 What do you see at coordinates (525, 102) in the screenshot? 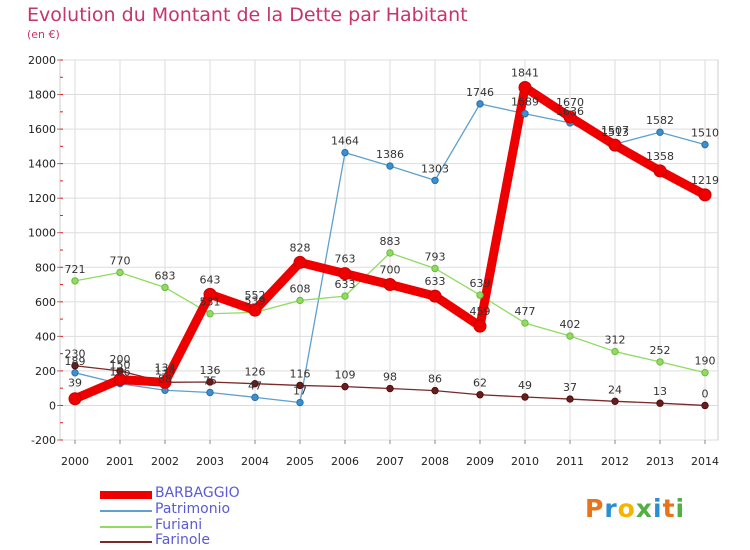
I see `data-label-patrimonio: 1689` at bounding box center [525, 102].